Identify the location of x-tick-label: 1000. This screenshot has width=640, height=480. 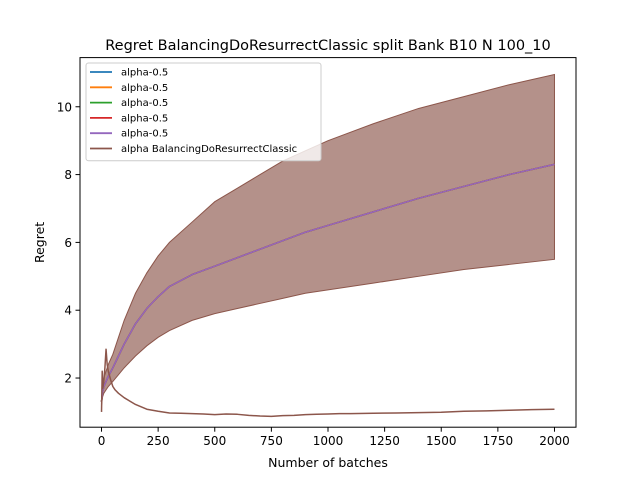
(328, 441).